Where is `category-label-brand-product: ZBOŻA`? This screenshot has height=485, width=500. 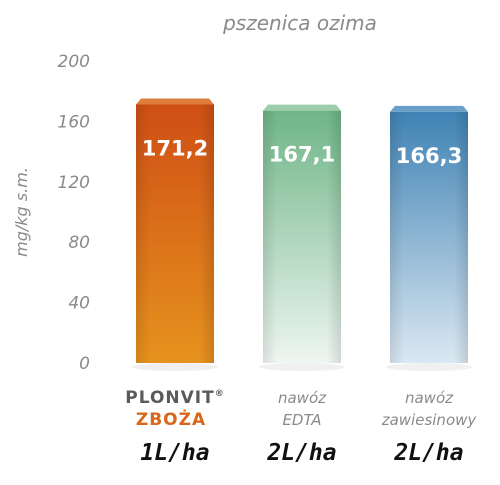 category-label-brand-product: ZBOŻA is located at coordinates (171, 419).